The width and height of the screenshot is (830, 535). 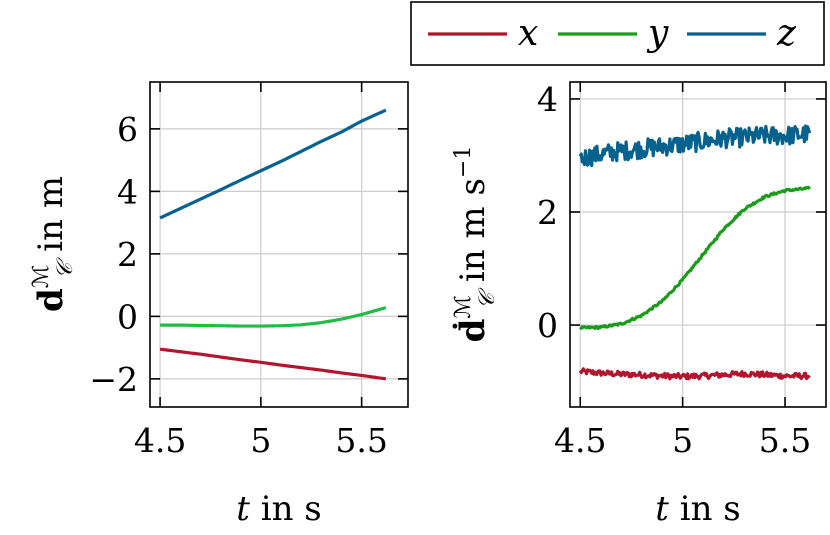 I want to click on svg-text: dℳ𝒞 in m, so click(x=53, y=244).